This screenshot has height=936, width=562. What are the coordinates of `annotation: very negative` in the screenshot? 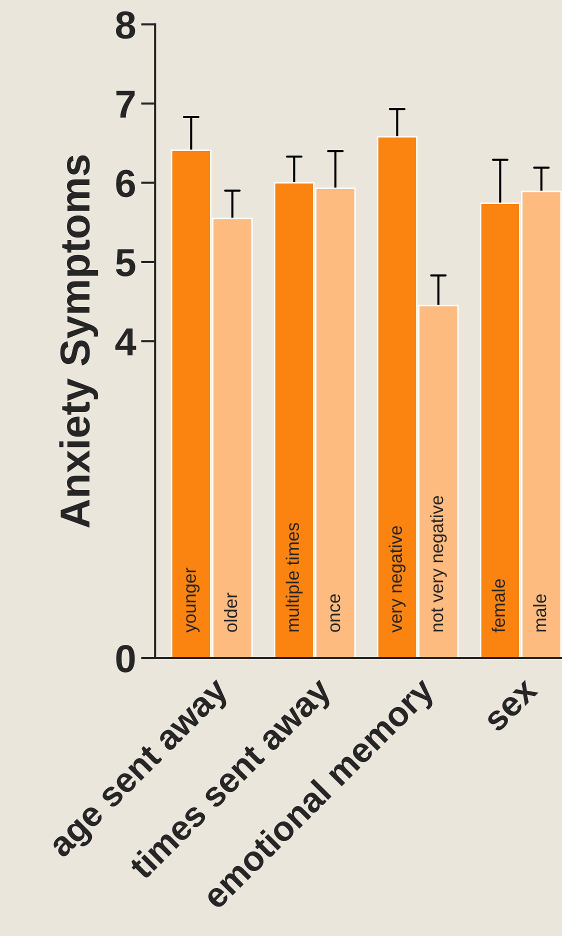 It's located at (397, 579).